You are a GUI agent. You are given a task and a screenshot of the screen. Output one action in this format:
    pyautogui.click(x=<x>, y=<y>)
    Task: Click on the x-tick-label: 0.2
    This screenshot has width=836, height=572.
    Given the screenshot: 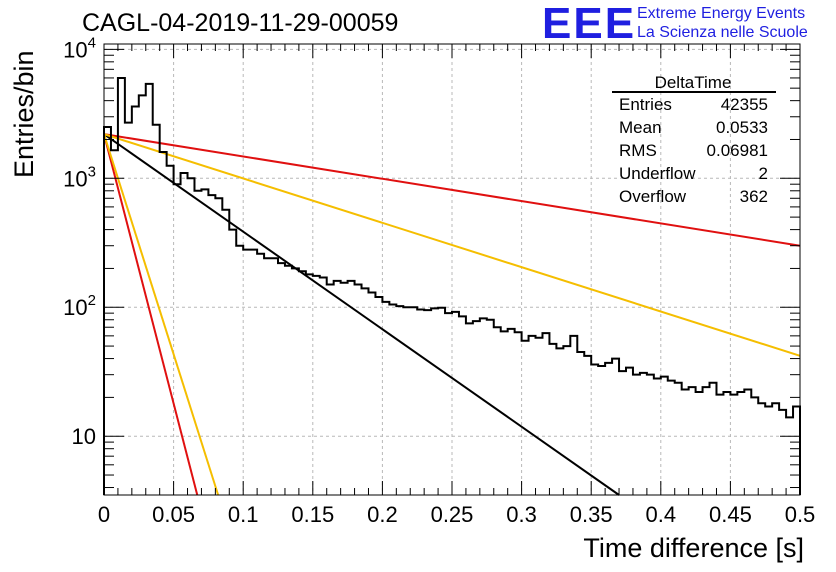 What is the action you would take?
    pyautogui.click(x=382, y=514)
    